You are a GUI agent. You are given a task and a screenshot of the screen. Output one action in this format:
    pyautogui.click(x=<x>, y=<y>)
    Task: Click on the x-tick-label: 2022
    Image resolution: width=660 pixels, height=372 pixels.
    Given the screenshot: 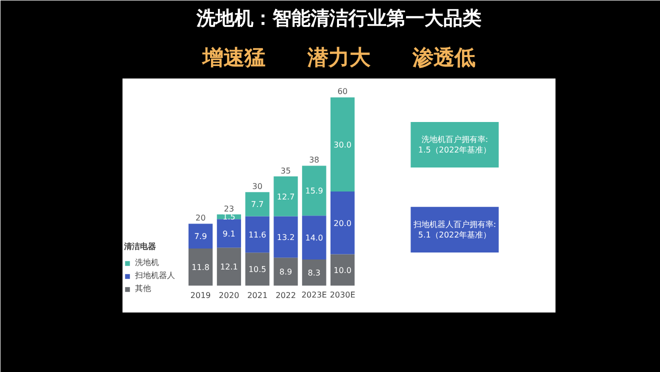 What is the action you would take?
    pyautogui.click(x=286, y=295)
    